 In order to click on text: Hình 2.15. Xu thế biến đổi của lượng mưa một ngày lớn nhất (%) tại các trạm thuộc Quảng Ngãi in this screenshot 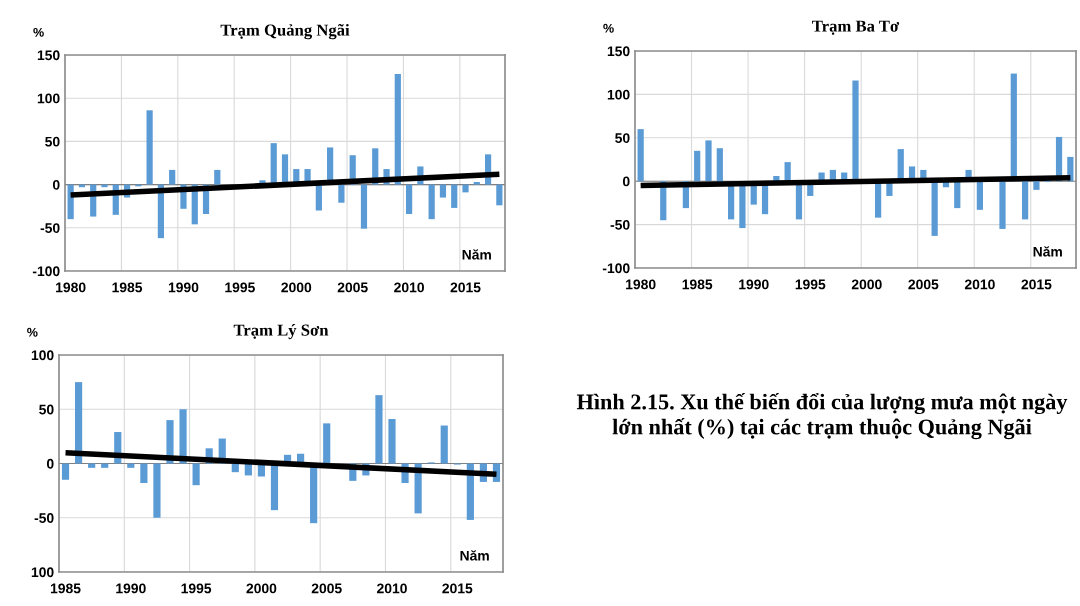, I will do `click(822, 416)`.